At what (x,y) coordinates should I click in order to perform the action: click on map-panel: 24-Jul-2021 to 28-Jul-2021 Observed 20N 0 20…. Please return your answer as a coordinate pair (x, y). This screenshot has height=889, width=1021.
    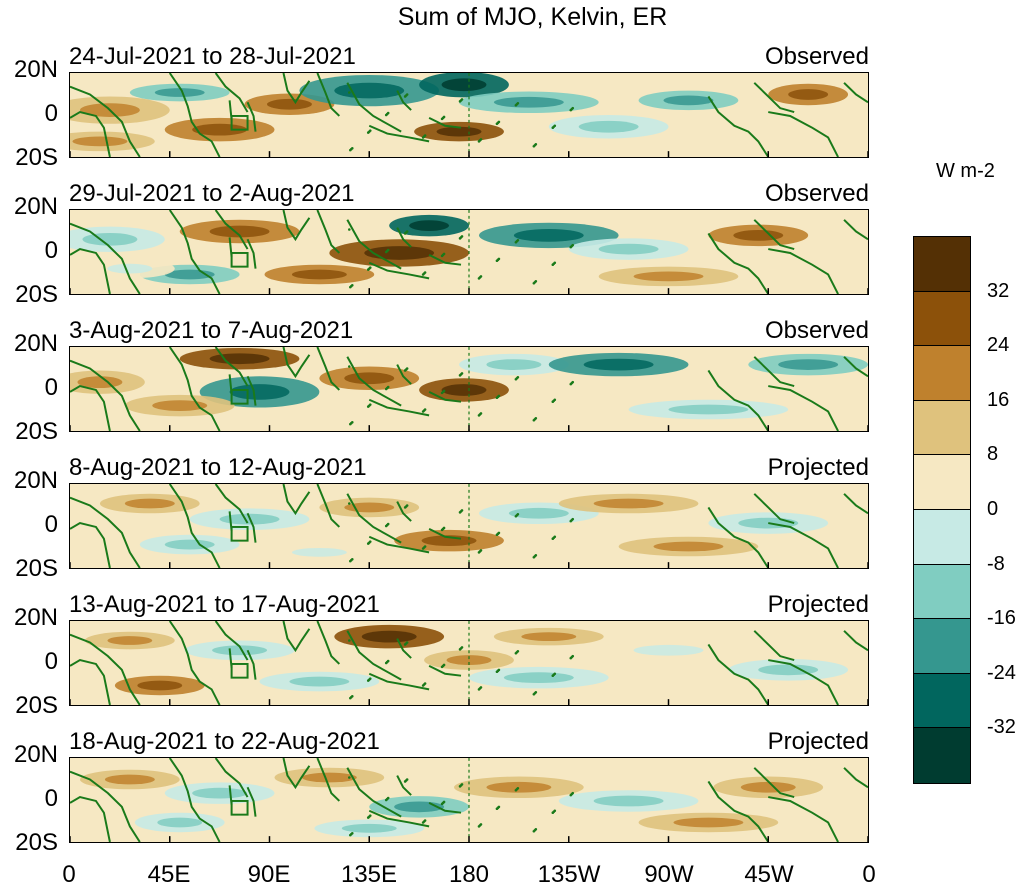
    Looking at the image, I should click on (440, 106).